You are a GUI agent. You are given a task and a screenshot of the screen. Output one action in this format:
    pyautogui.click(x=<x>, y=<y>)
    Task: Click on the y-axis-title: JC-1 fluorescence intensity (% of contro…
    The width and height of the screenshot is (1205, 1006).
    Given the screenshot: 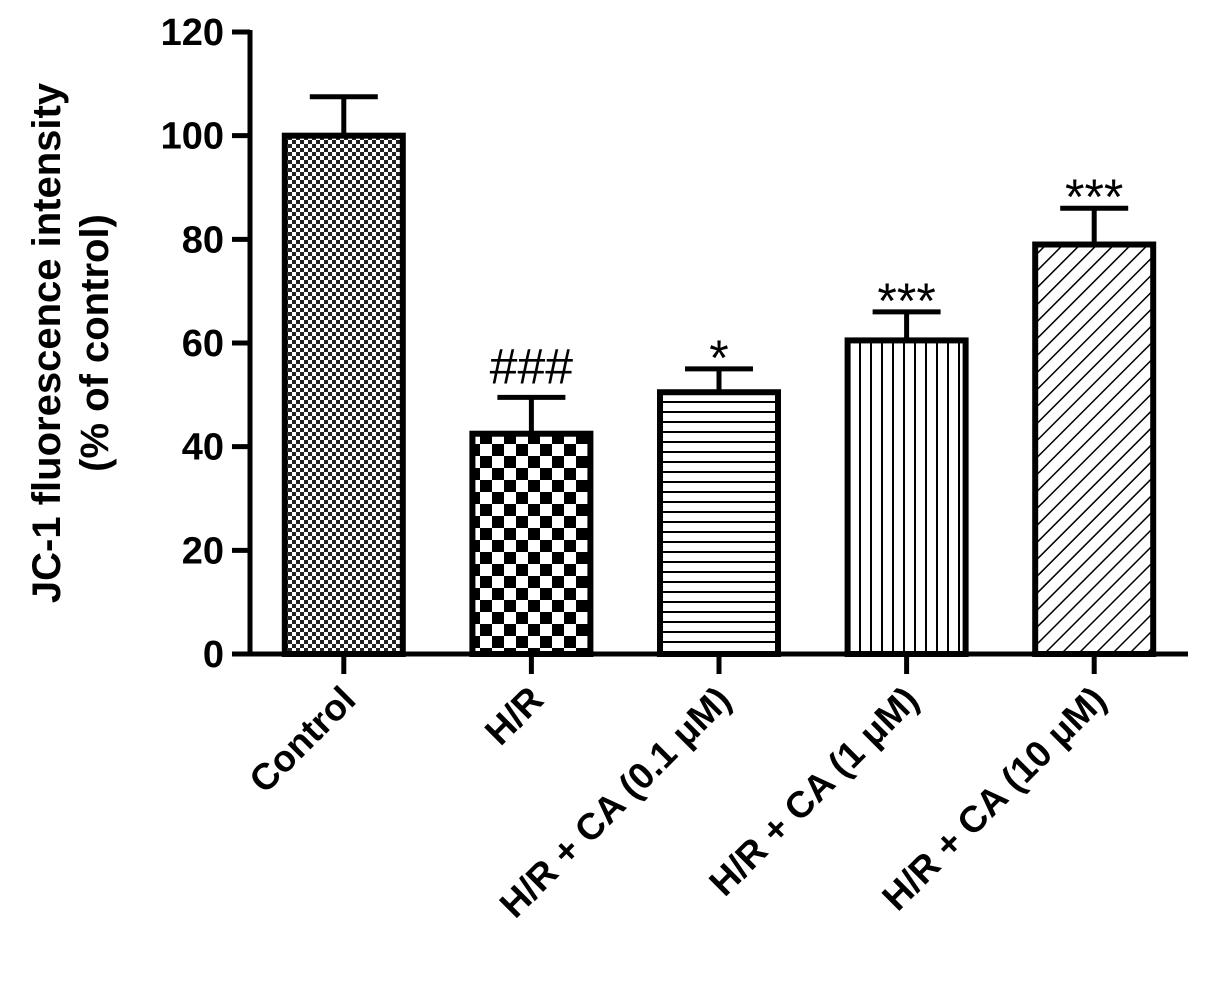 What is the action you would take?
    pyautogui.click(x=71, y=342)
    